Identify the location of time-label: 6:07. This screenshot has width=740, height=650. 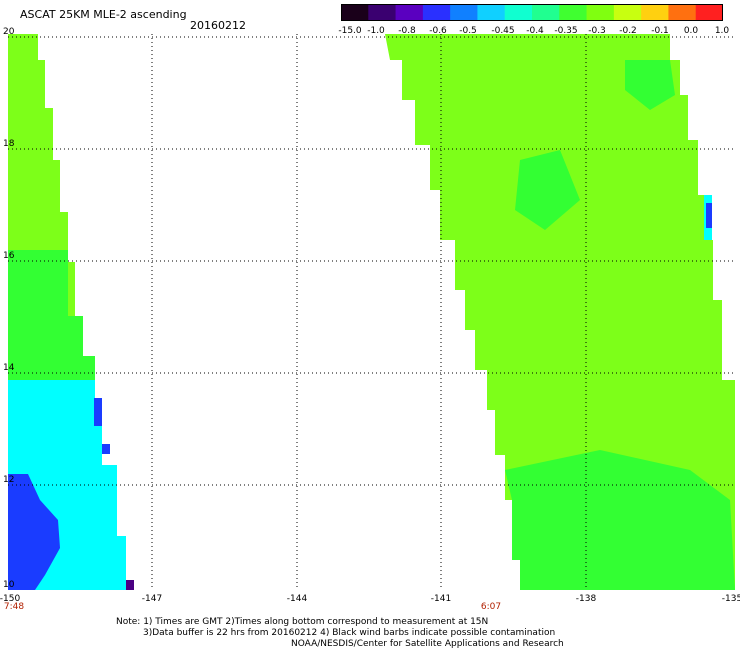
(491, 607).